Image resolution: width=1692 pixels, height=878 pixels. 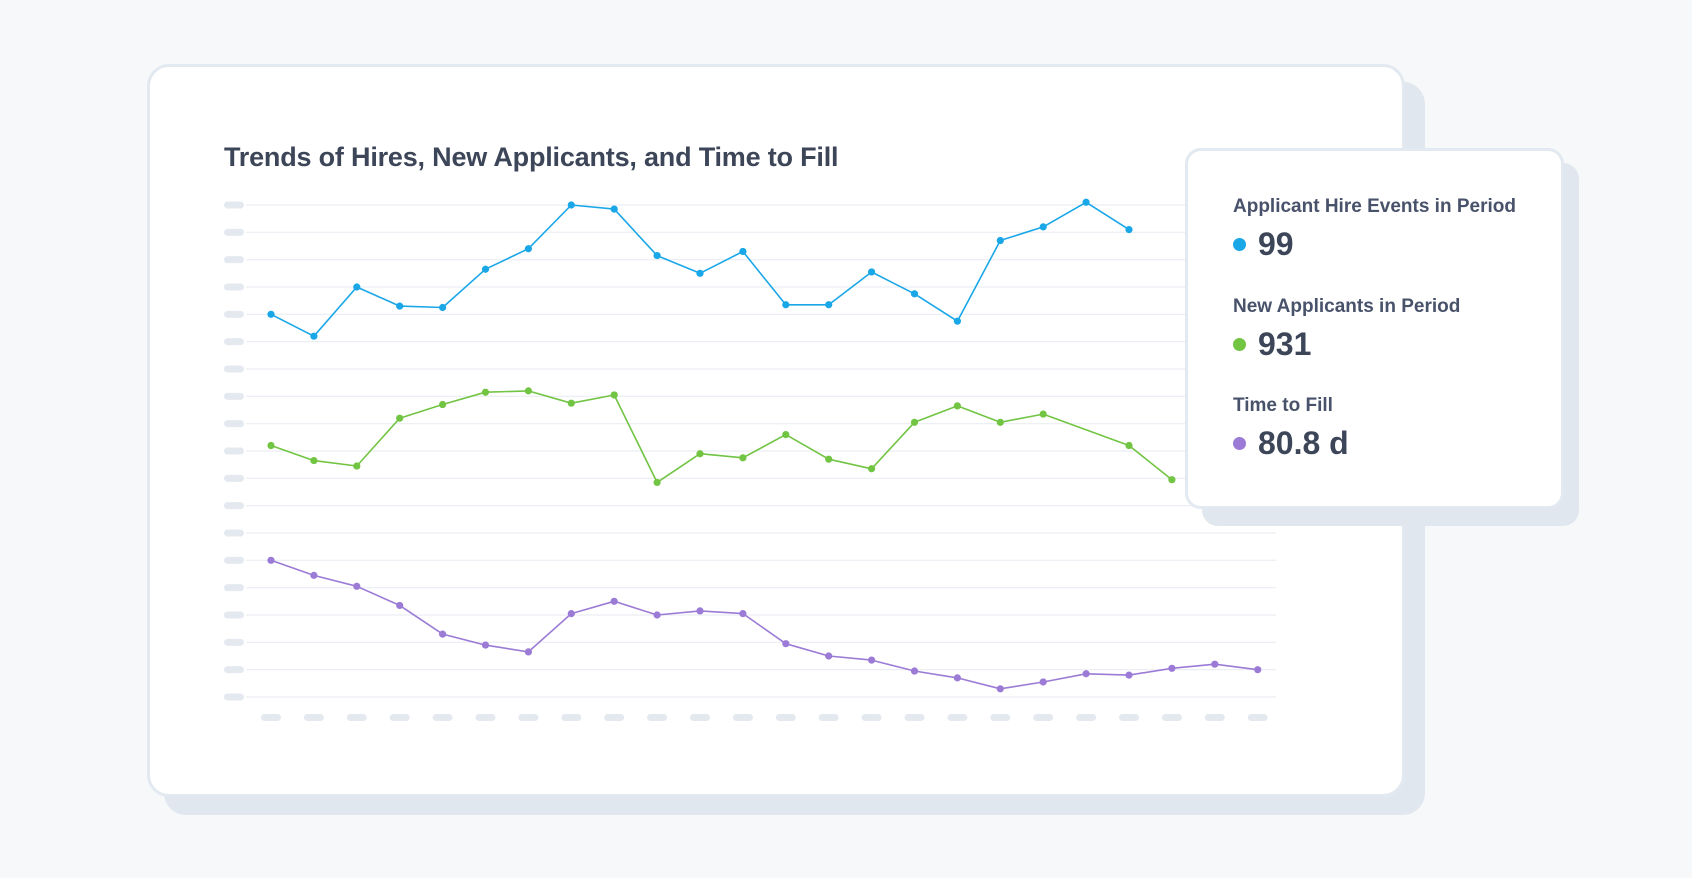 I want to click on metric-value: 99, so click(x=1276, y=244).